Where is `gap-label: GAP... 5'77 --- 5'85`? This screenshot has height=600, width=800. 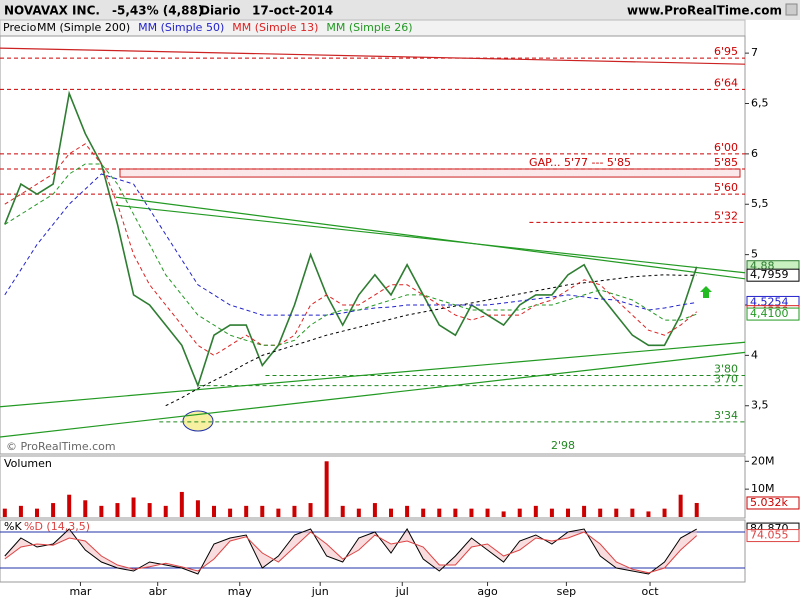 gap-label: GAP... 5'77 --- 5'85 is located at coordinates (580, 162).